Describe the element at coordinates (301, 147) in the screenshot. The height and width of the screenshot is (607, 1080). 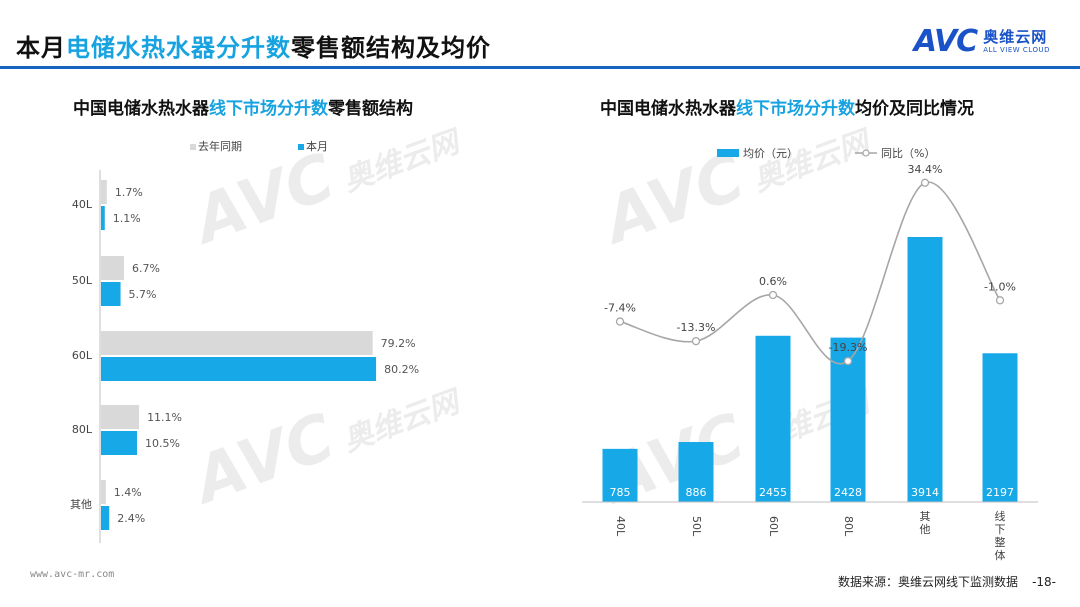
I see `legend-swatch-curr` at that location.